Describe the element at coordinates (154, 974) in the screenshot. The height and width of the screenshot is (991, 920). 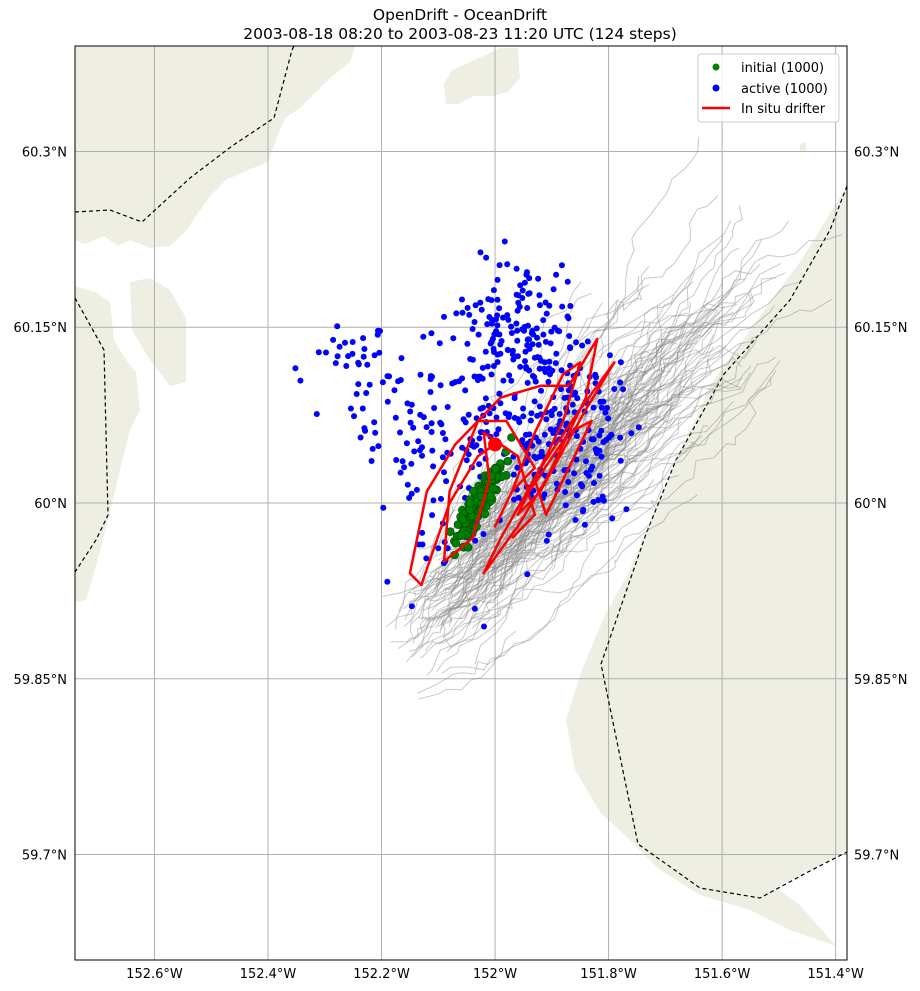
I see `x-tick-label: 152.6°W` at that location.